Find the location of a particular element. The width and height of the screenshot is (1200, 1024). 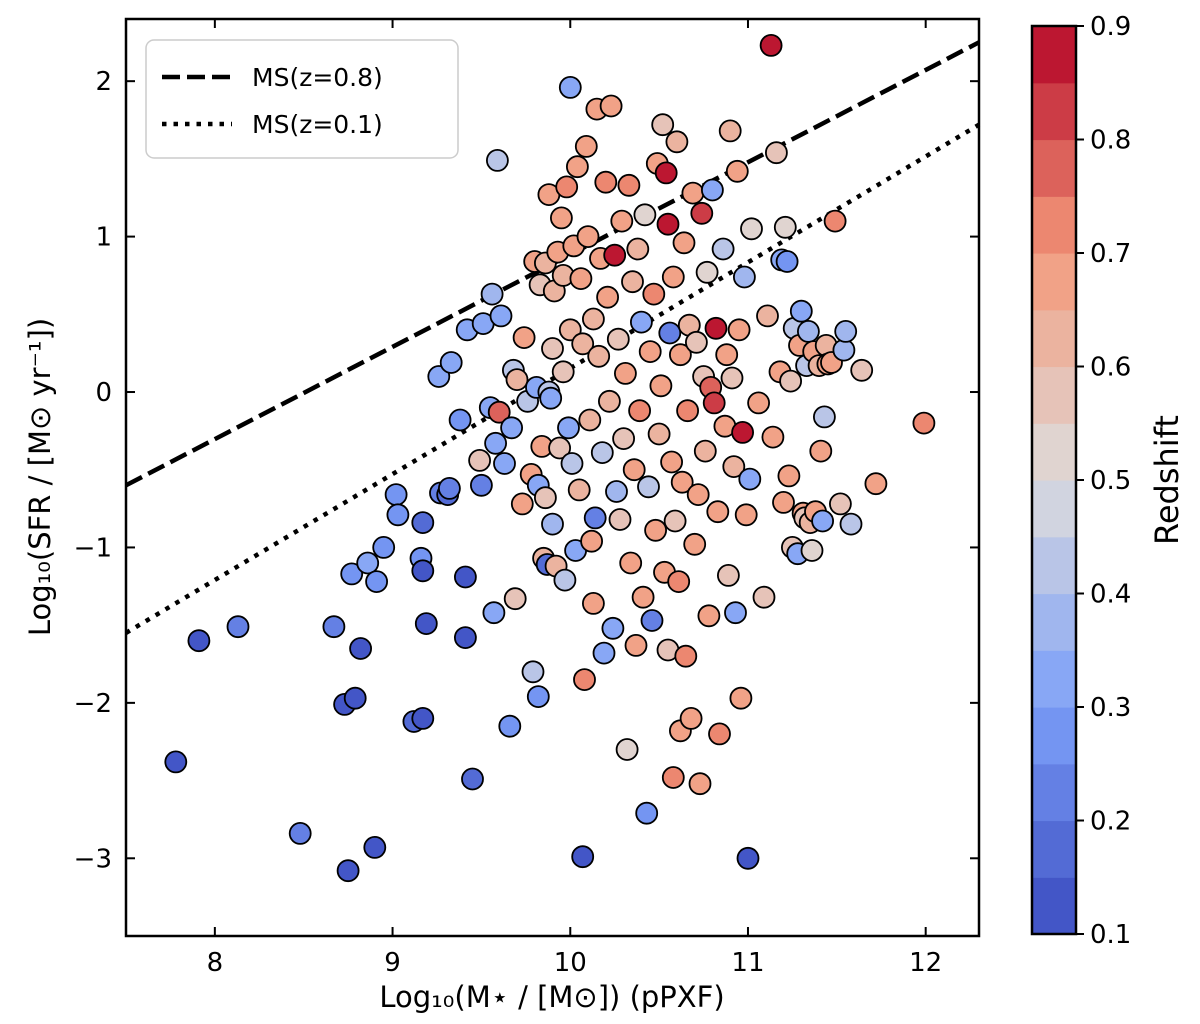

y-tick-label: 2 is located at coordinates (103, 82).